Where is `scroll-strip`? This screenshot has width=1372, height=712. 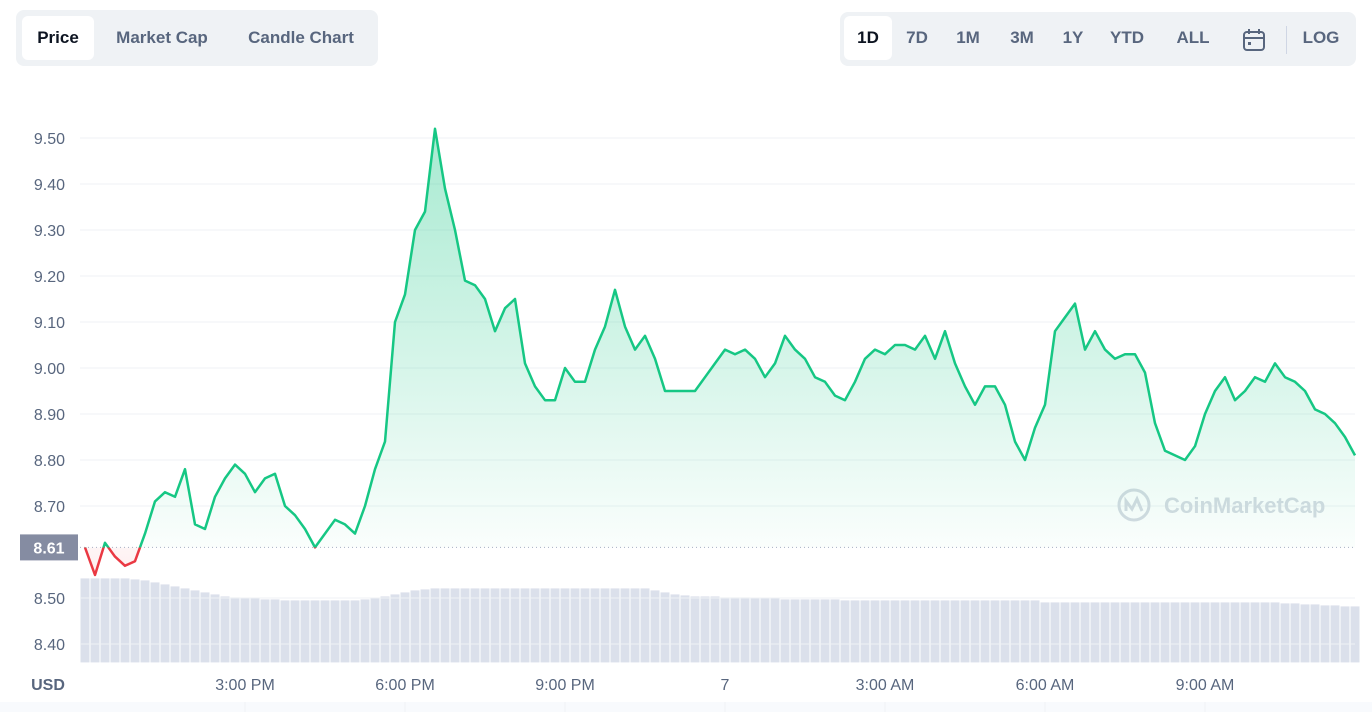
scroll-strip is located at coordinates (686, 707).